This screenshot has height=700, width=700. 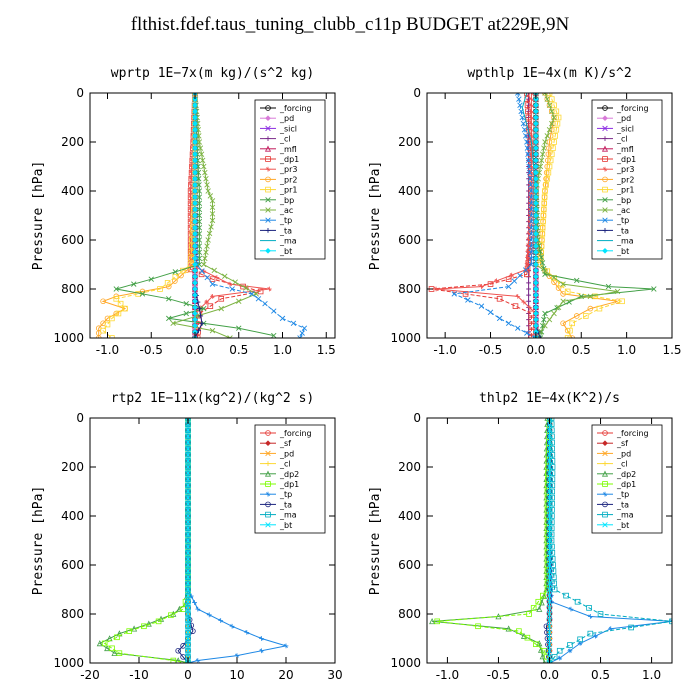 What do you see at coordinates (623, 210) in the screenshot?
I see `legend-entry: _ac` at bounding box center [623, 210].